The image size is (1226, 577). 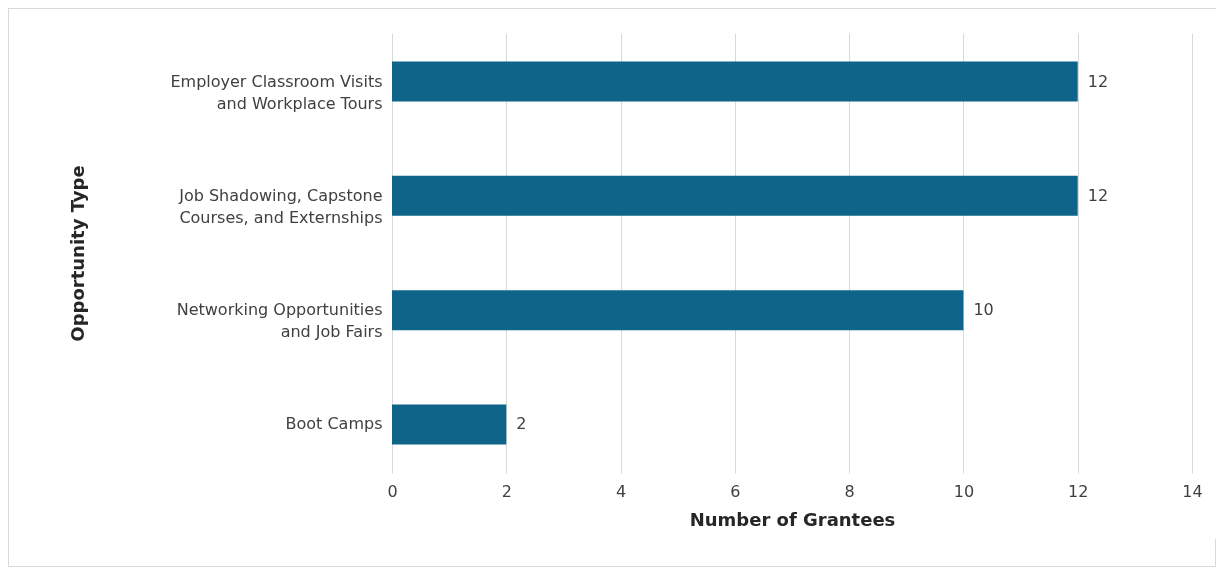 I want to click on x-tick-label: 4, so click(x=621, y=491).